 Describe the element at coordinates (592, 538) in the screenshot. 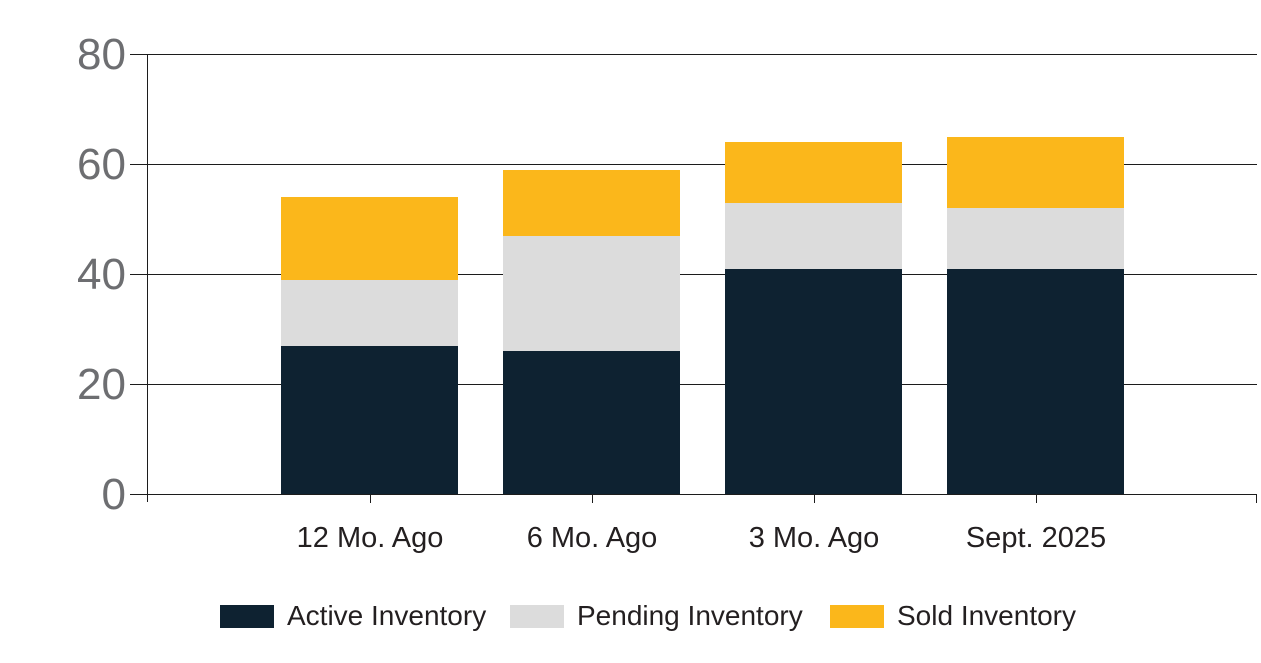

I see `x-axis-tick-label: 6 Mo. Ago` at that location.